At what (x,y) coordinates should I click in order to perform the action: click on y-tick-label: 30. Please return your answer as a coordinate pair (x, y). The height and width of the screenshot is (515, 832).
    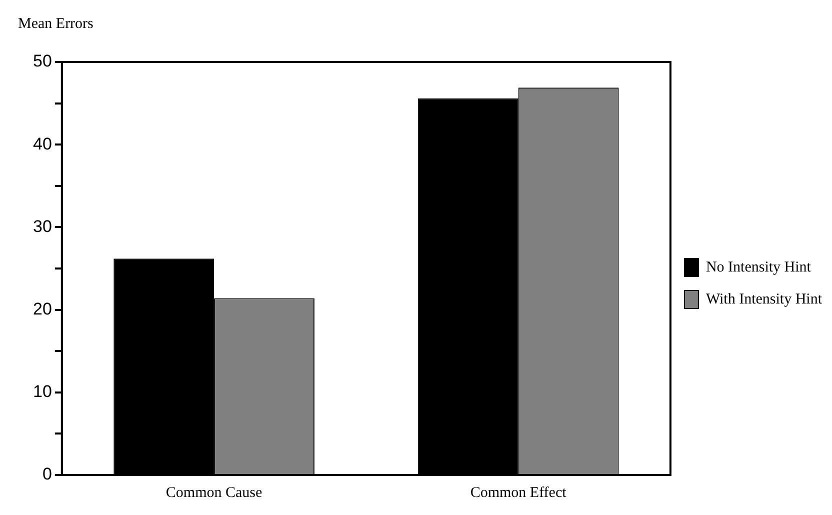
    Looking at the image, I should click on (42, 226).